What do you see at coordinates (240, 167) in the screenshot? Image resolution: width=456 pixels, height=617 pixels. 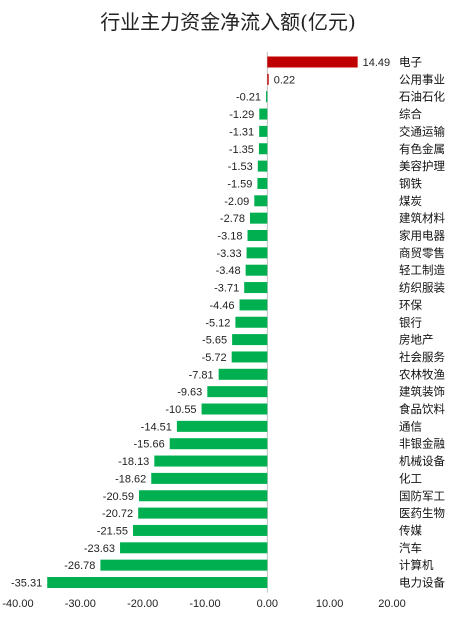 I see `data-label: -1.53` at bounding box center [240, 167].